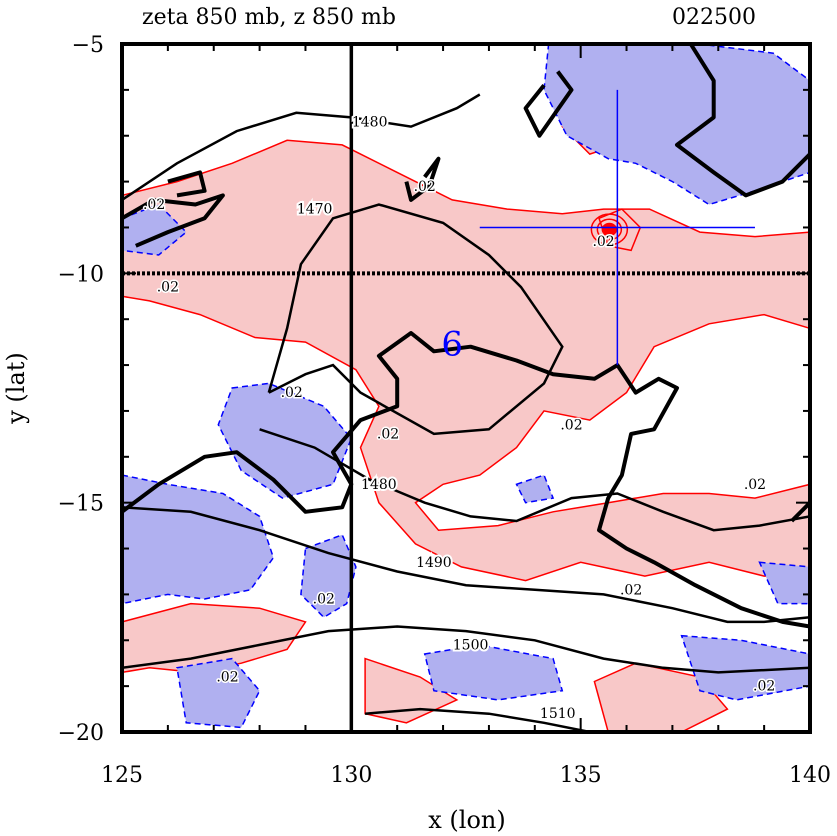  I want to click on height-contour-label: 1500, so click(471, 645).